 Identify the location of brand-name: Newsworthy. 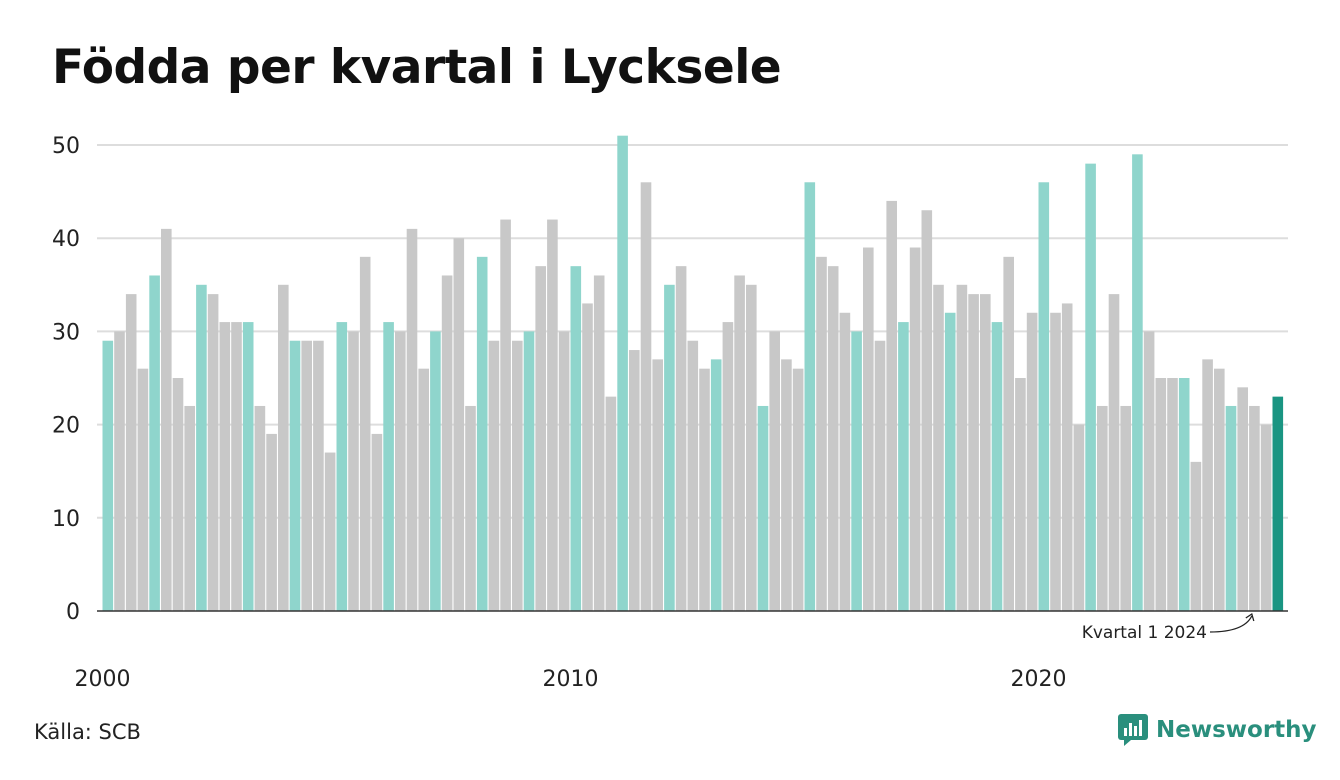
(1236, 730).